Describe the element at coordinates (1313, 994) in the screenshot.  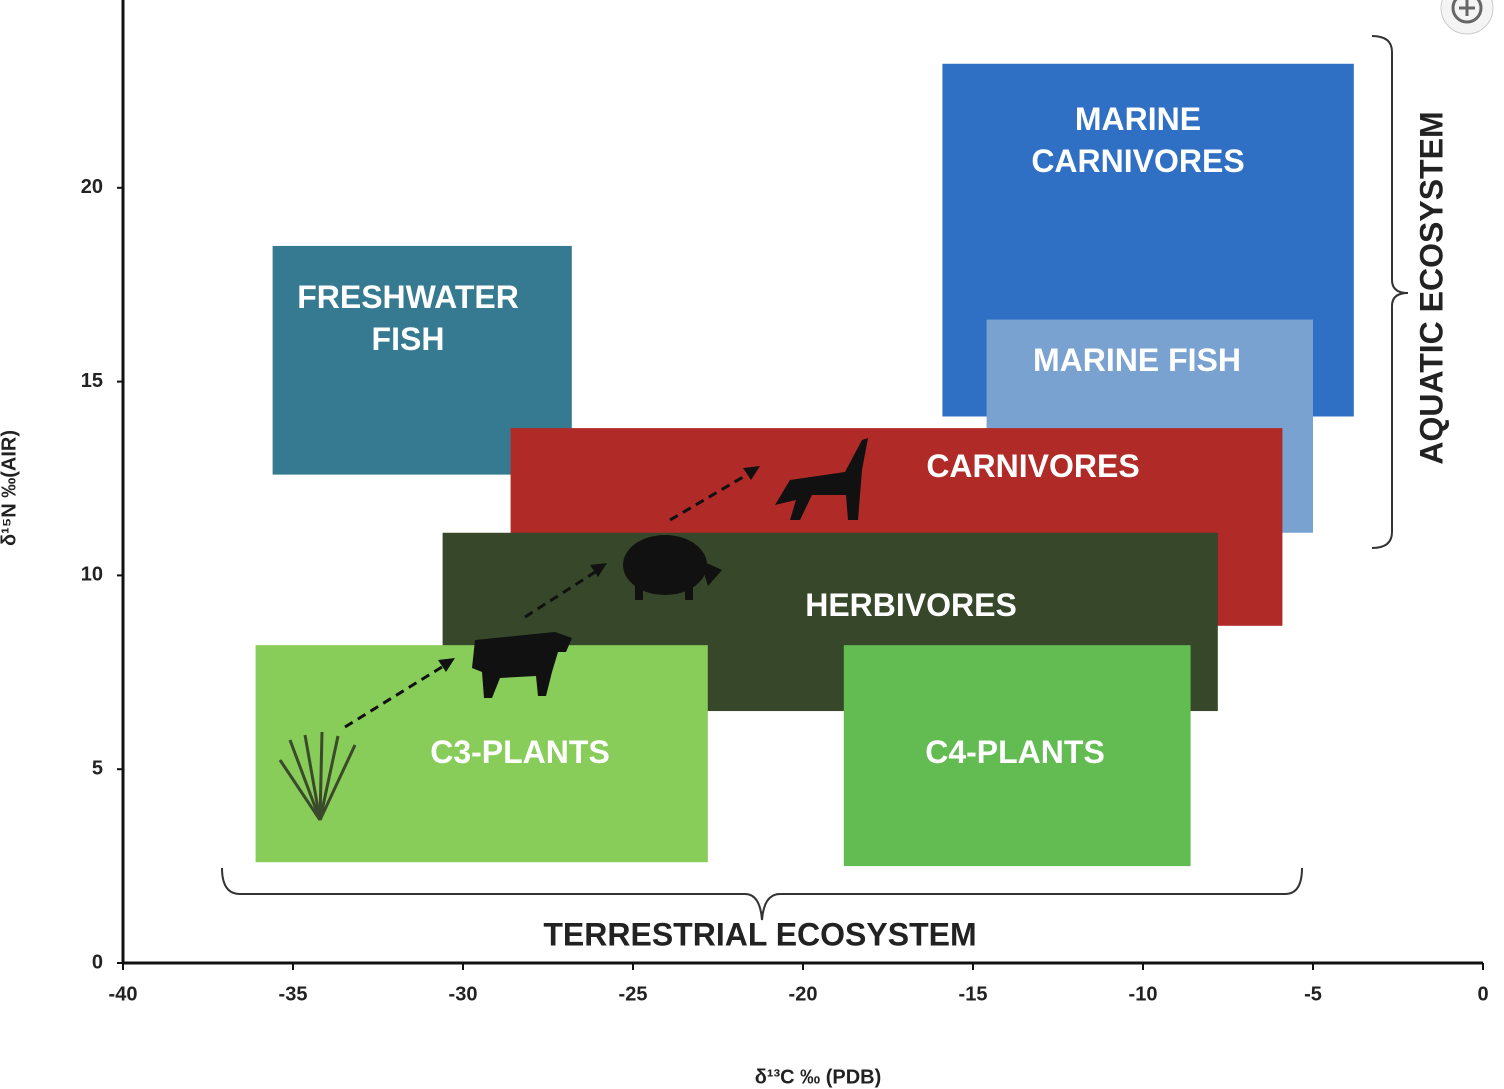
I see `x-tick-label: -5` at that location.